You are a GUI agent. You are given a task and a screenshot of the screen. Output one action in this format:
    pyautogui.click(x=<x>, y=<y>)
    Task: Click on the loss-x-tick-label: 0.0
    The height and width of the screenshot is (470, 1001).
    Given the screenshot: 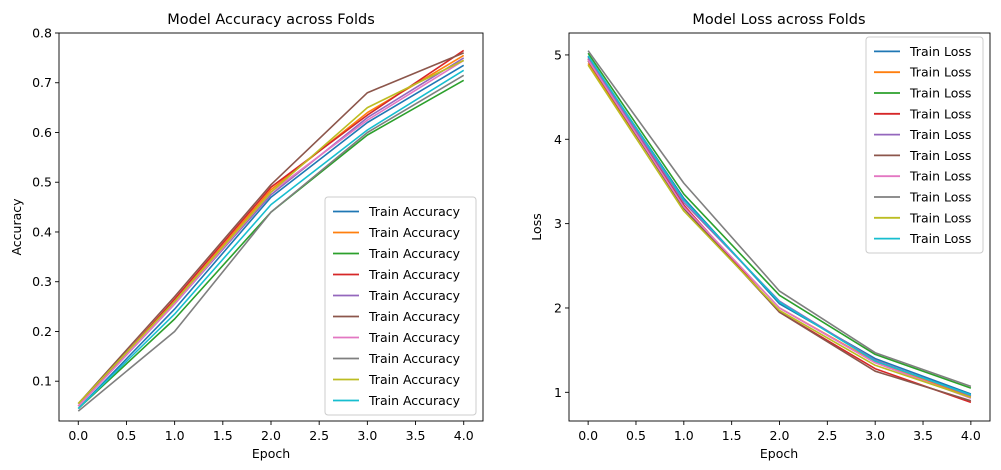 What is the action you would take?
    pyautogui.click(x=588, y=435)
    